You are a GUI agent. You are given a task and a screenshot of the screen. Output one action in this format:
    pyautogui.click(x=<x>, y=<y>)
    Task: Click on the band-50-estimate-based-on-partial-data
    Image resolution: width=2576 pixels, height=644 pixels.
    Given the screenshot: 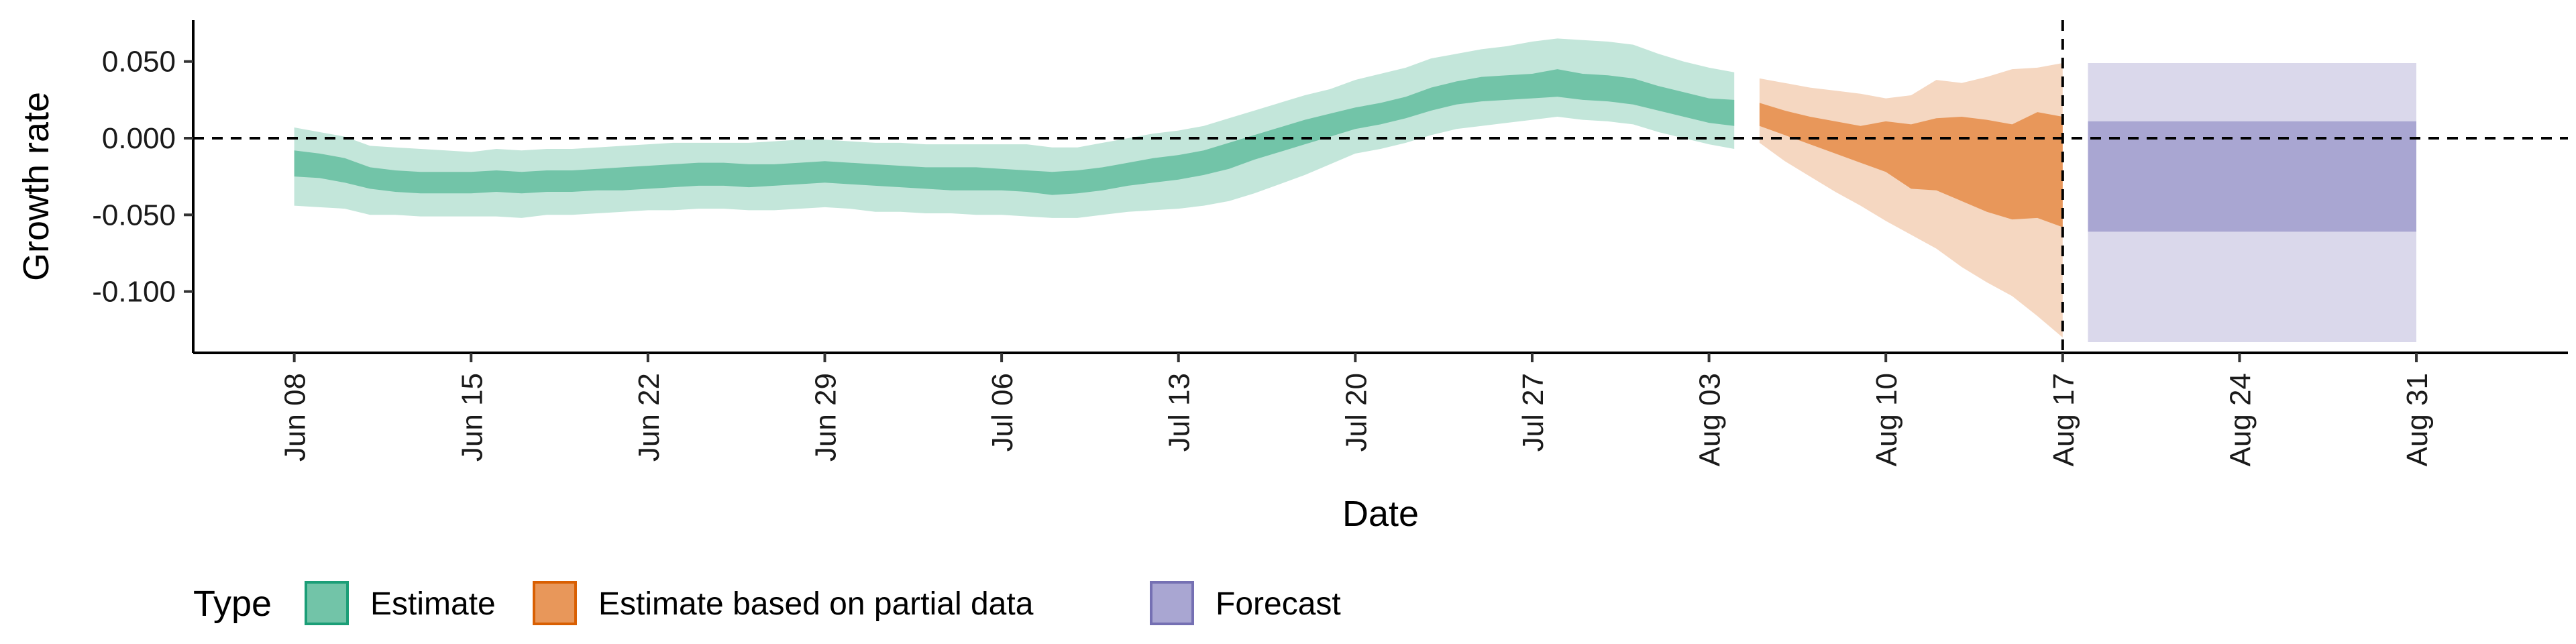 What is the action you would take?
    pyautogui.click(x=1911, y=165)
    